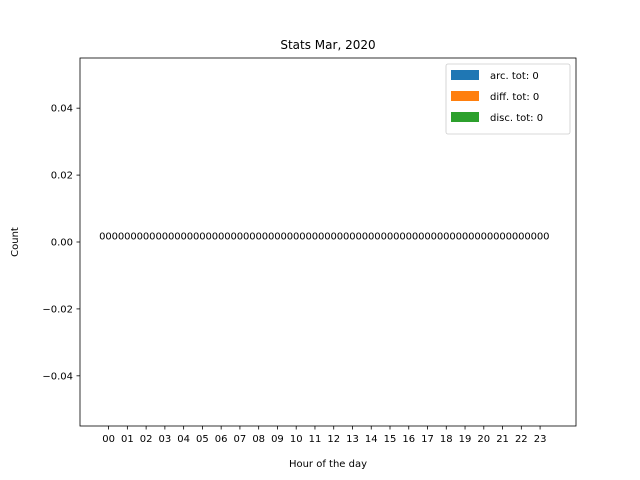 Image resolution: width=640 pixels, height=480 pixels. What do you see at coordinates (165, 439) in the screenshot?
I see `x-tick-label: 03` at bounding box center [165, 439].